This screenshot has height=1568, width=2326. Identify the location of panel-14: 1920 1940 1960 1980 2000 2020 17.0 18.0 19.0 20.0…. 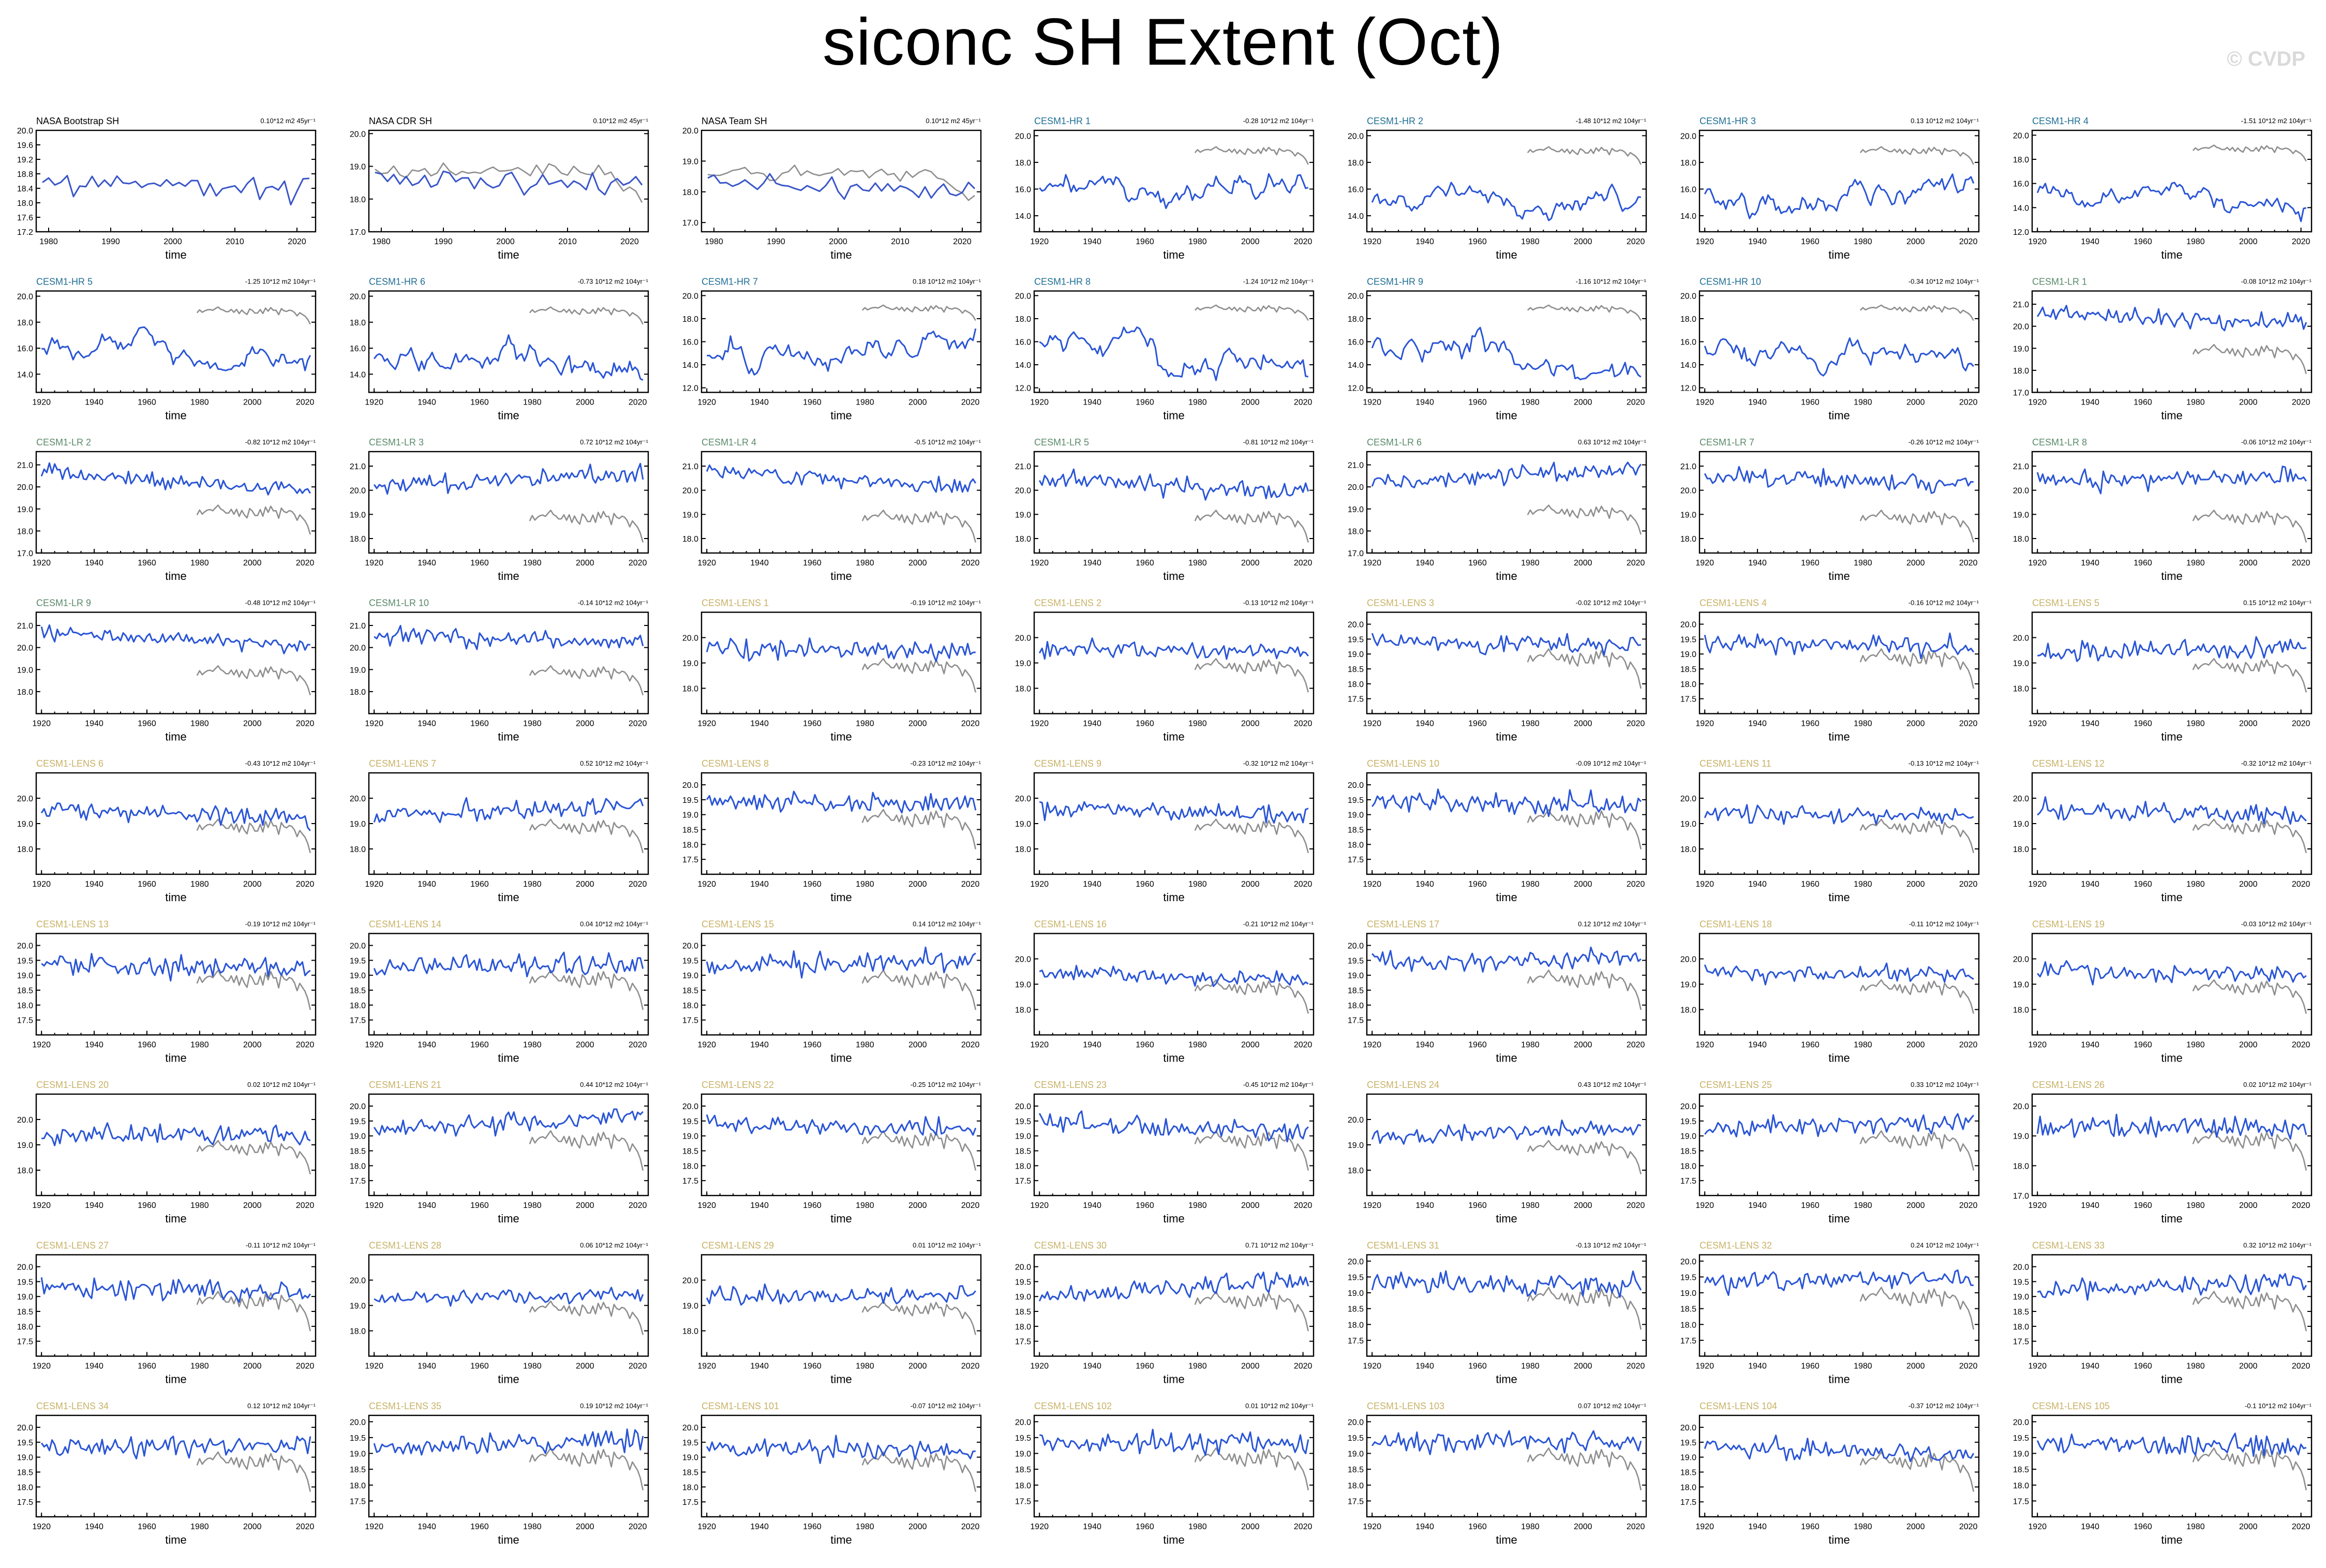
(2163, 349).